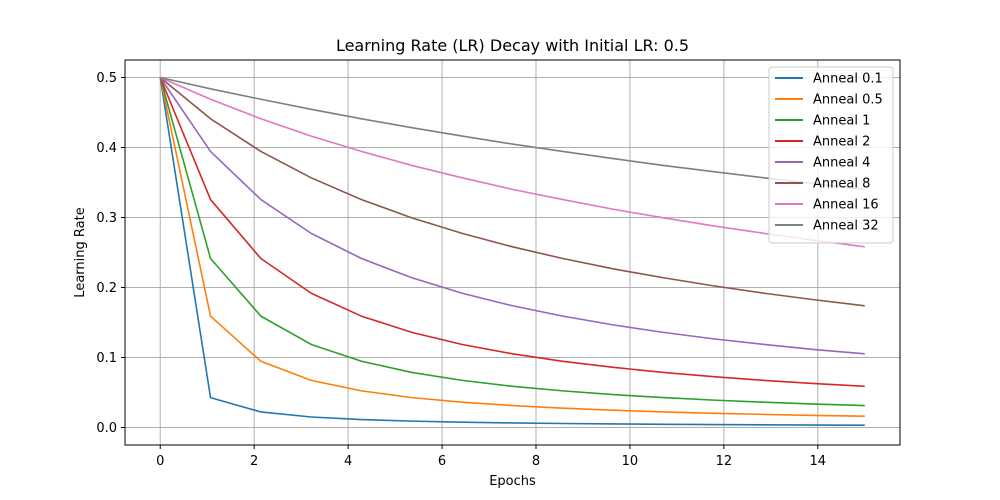 The width and height of the screenshot is (1000, 500). Describe the element at coordinates (846, 226) in the screenshot. I see `legend-label: Anneal 32` at that location.